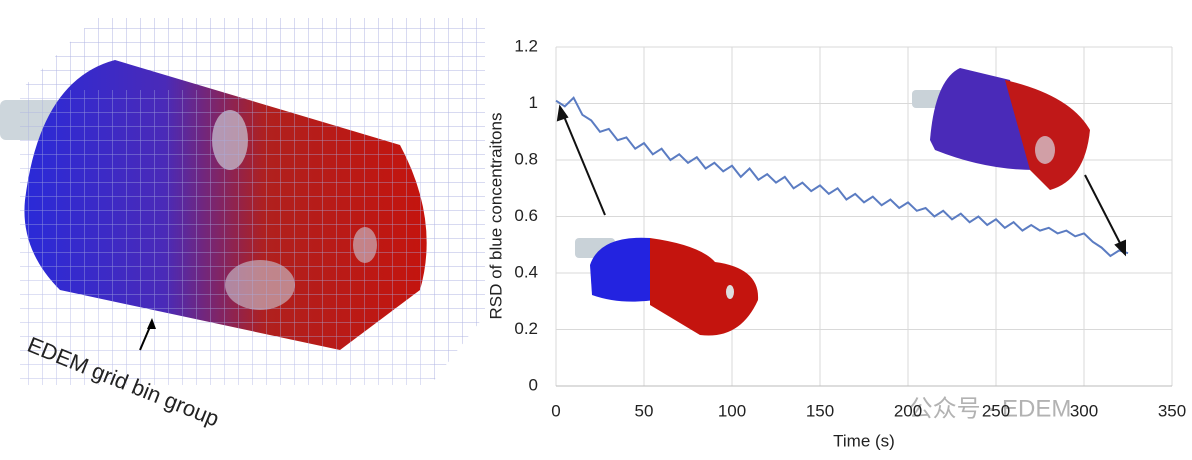 This screenshot has width=1192, height=460. What do you see at coordinates (495, 216) in the screenshot?
I see `y-axis-title: RSD of blue concentraitons` at bounding box center [495, 216].